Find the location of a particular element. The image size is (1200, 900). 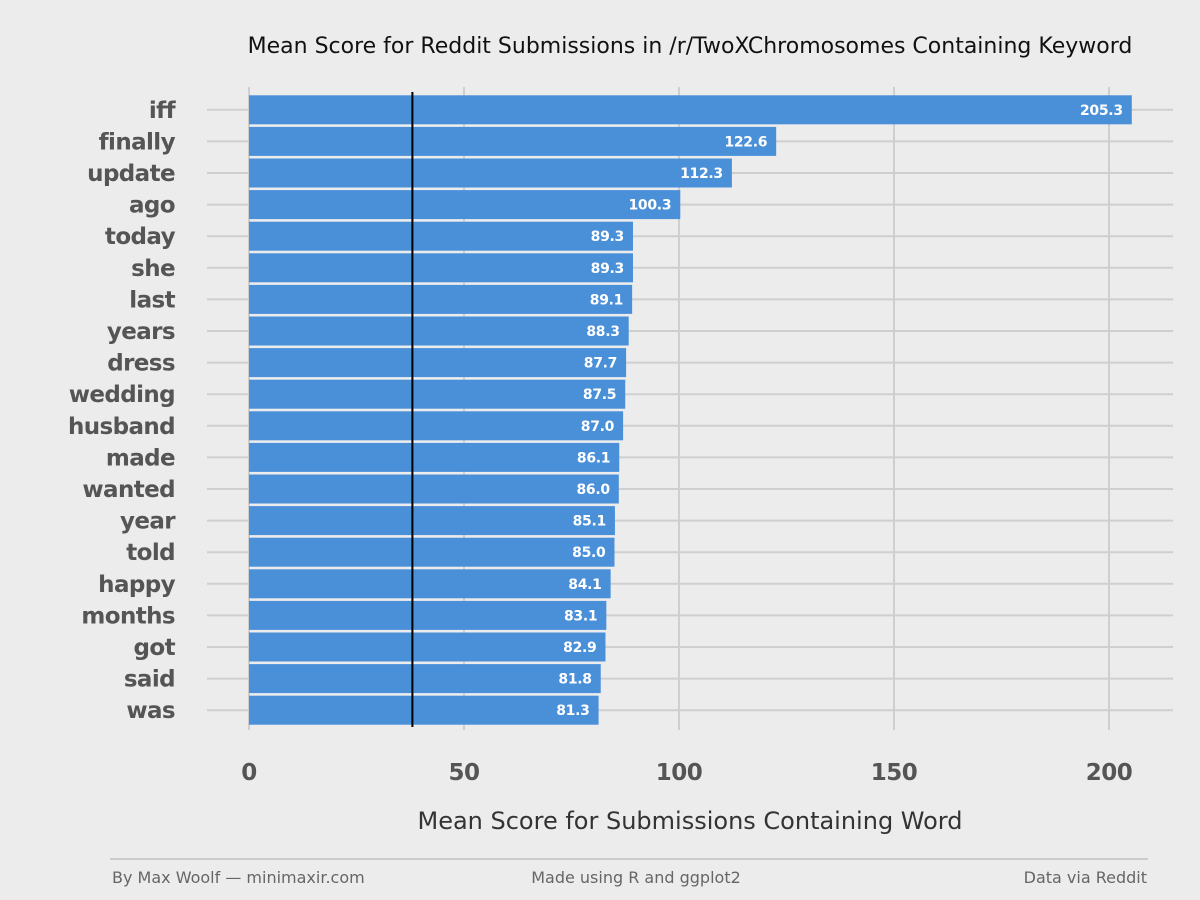

data-label: 85.1 is located at coordinates (589, 522).